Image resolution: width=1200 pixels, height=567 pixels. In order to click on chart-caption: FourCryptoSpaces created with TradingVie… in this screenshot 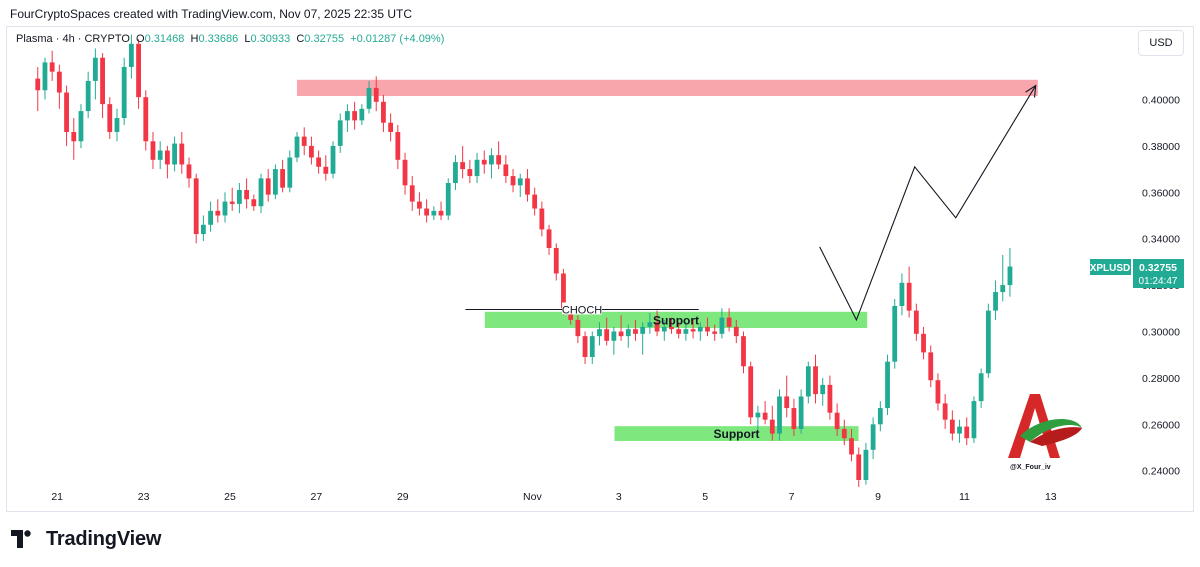, I will do `click(211, 14)`.